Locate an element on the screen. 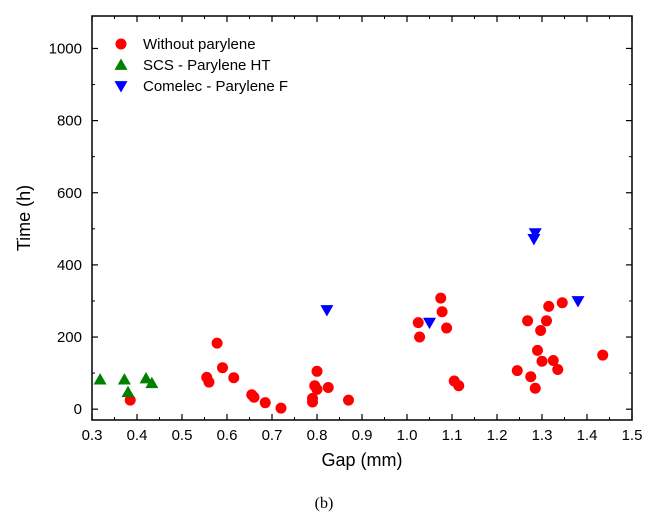 Image resolution: width=648 pixels, height=514 pixels. y-tick-label: 1000 is located at coordinates (65, 48).